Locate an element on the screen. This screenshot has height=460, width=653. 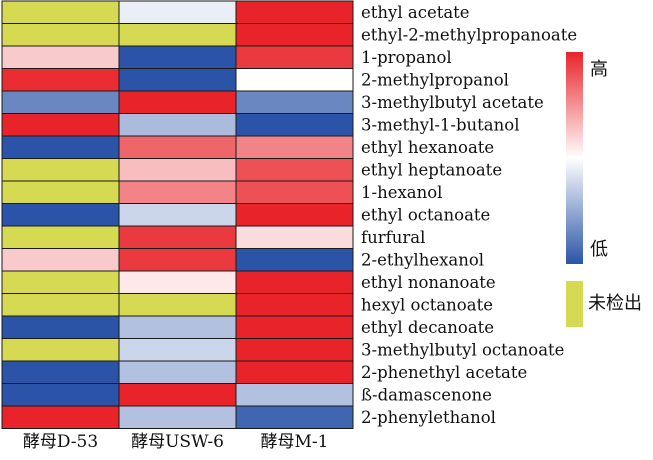
row-label: 2-ethylhexanol is located at coordinates (422, 259).